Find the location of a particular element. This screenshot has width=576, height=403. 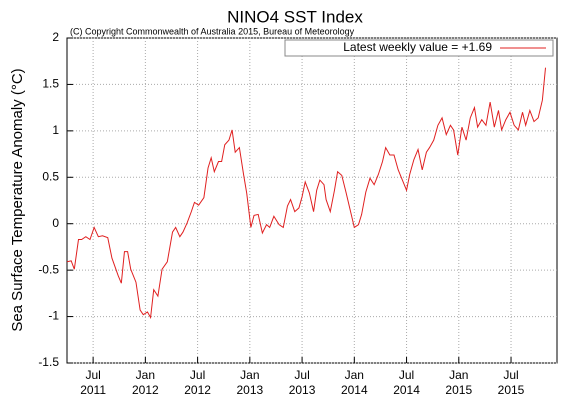

y-tick-label: -1 is located at coordinates (53, 316).